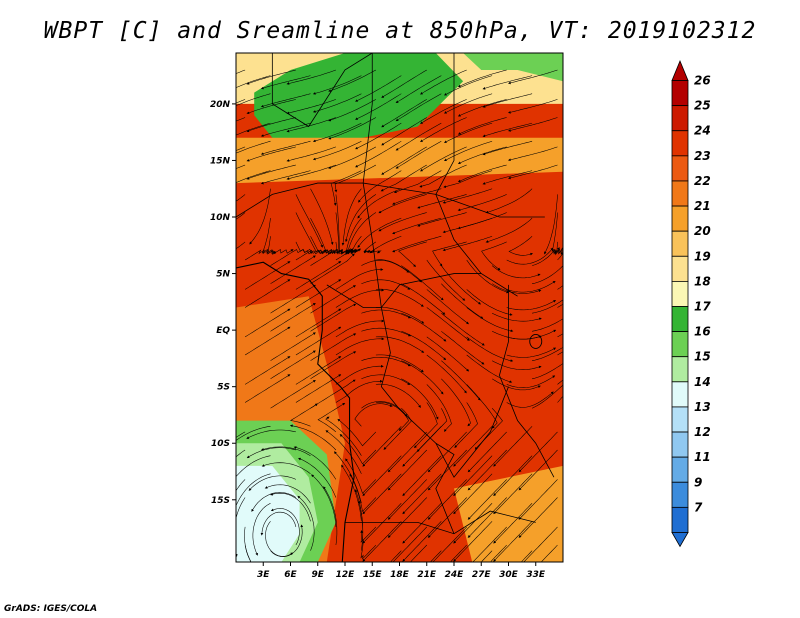  I want to click on colorbar-label: 17, so click(702, 307).